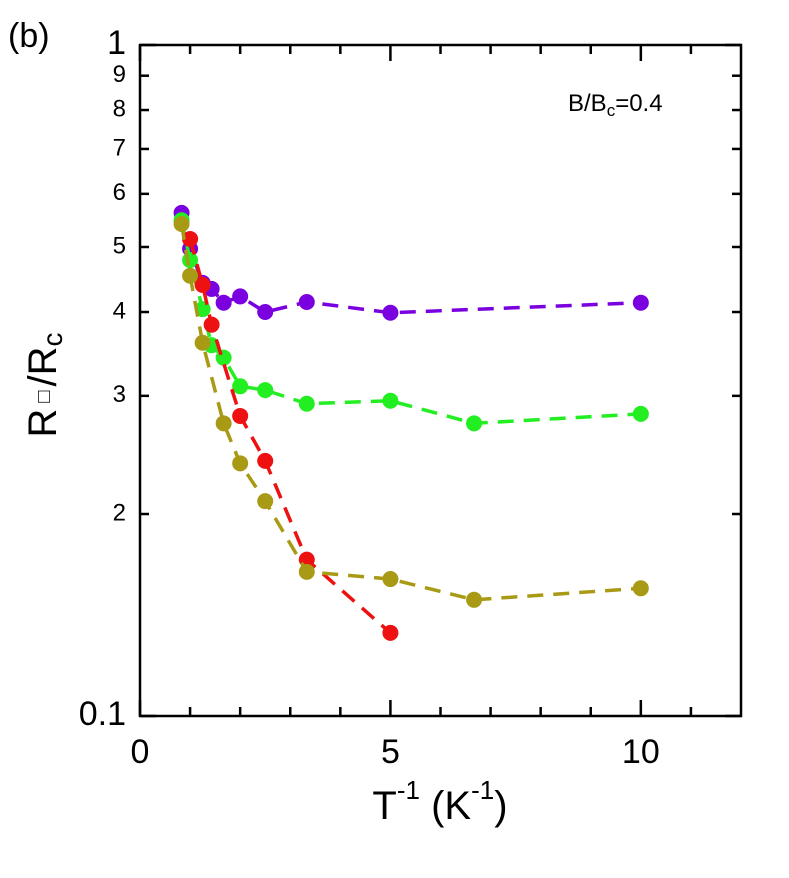  What do you see at coordinates (611, 110) in the screenshot?
I see `annotation-sub: c` at bounding box center [611, 110].